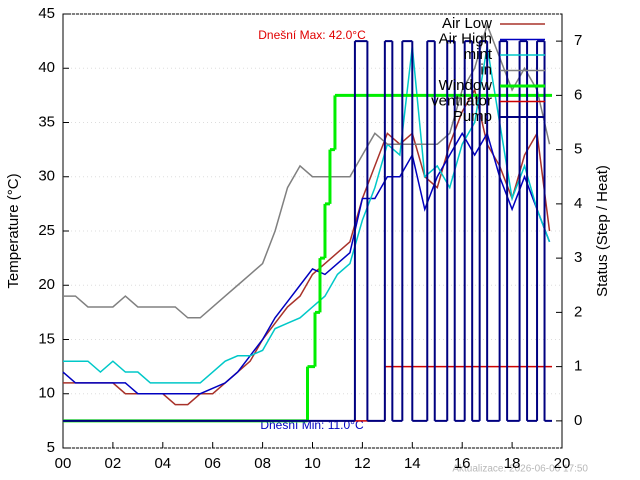 The width and height of the screenshot is (640, 480). Describe the element at coordinates (578, 420) in the screenshot. I see `y2-tick-label: 0` at that location.